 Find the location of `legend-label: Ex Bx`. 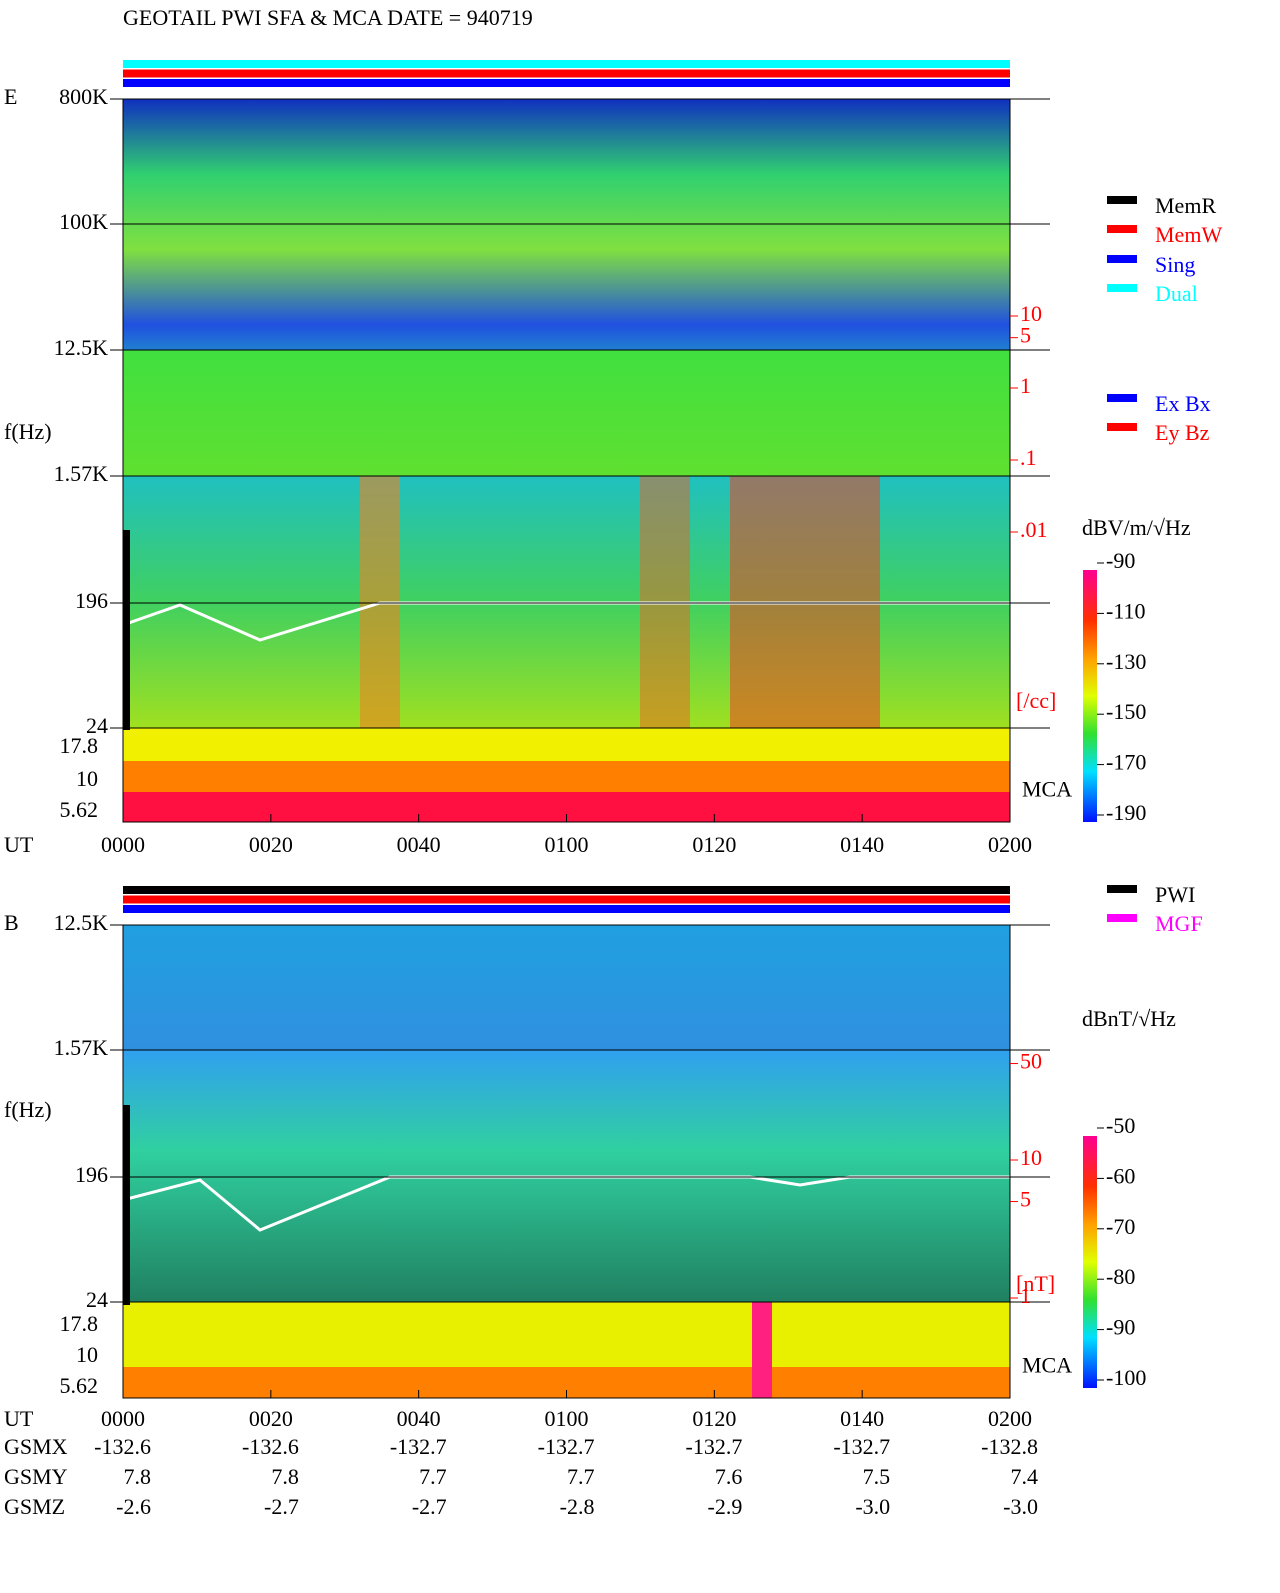

legend-label: Ex Bx is located at coordinates (1183, 403).